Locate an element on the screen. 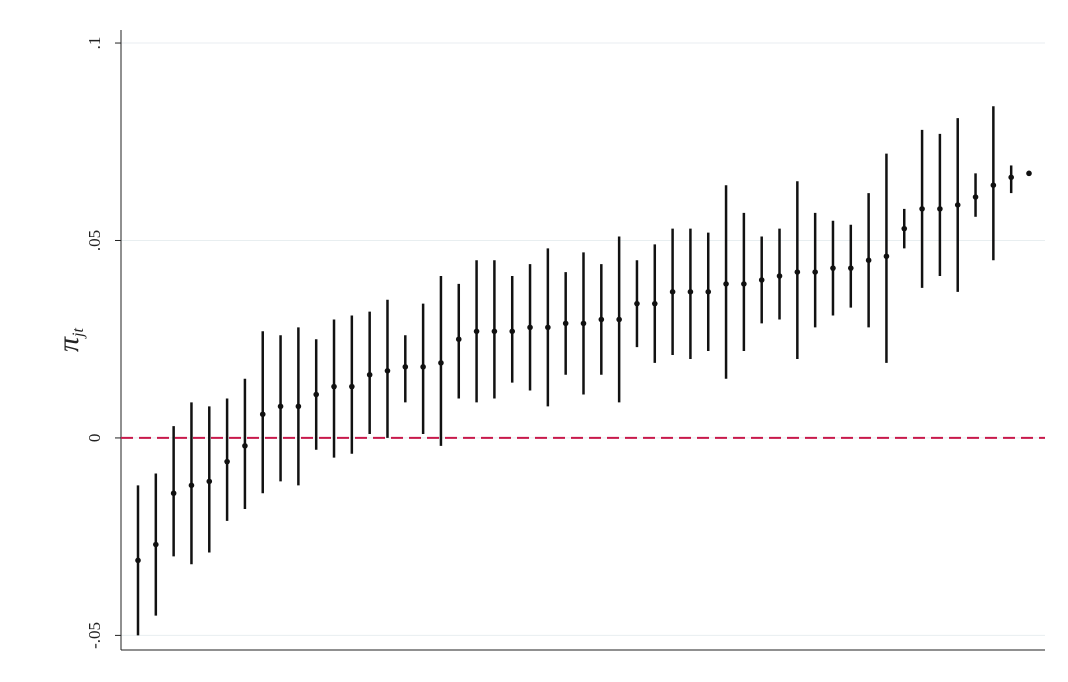 The height and width of the screenshot is (682, 1068). y-label-sub: jt is located at coordinates (78, 332).